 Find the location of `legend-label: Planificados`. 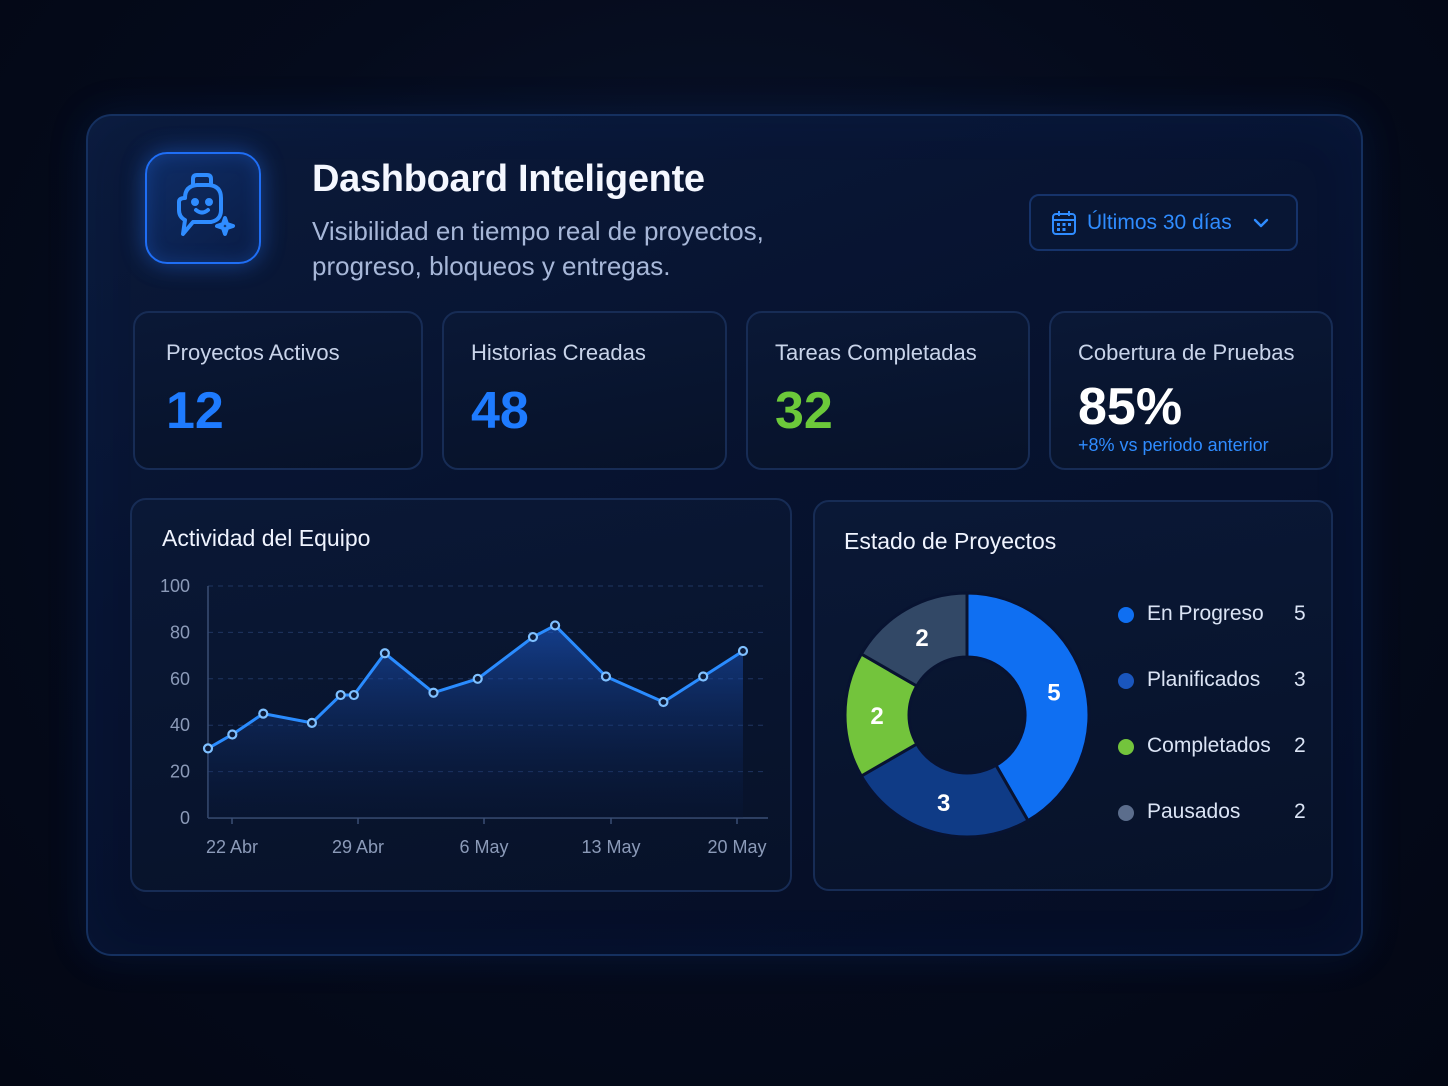

legend-label: Planificados is located at coordinates (1204, 679).